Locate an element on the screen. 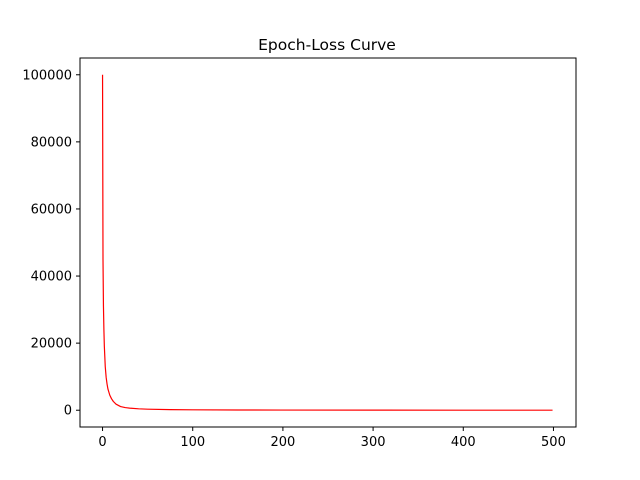  chart-title: Epoch-Loss Curve is located at coordinates (327, 45).